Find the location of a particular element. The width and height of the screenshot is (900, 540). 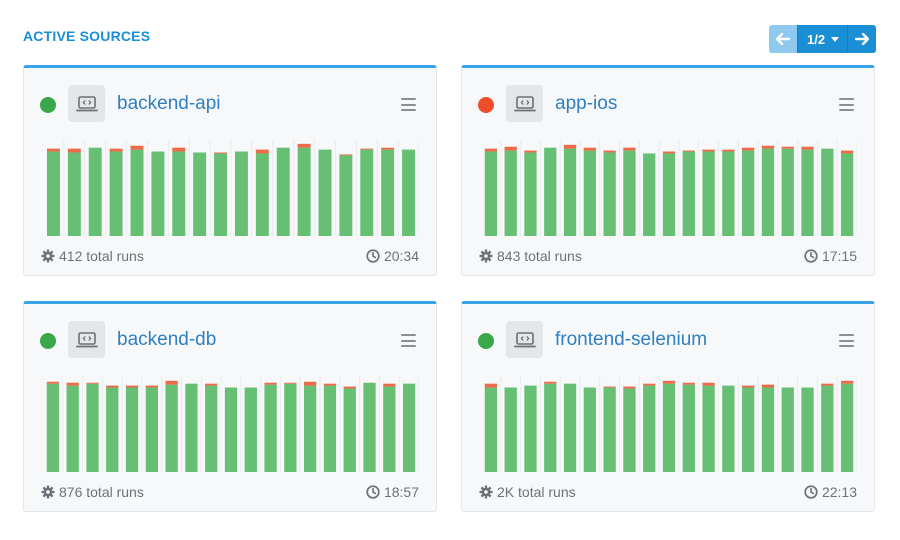

total-runs-label: 843 total runs is located at coordinates (539, 256).